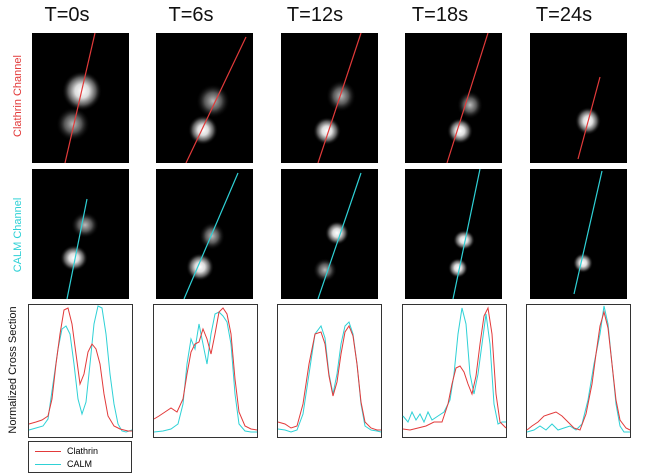 The image size is (661, 475). Describe the element at coordinates (18, 96) in the screenshot. I see `clathrin-channel-label: Clathrin Channel` at that location.